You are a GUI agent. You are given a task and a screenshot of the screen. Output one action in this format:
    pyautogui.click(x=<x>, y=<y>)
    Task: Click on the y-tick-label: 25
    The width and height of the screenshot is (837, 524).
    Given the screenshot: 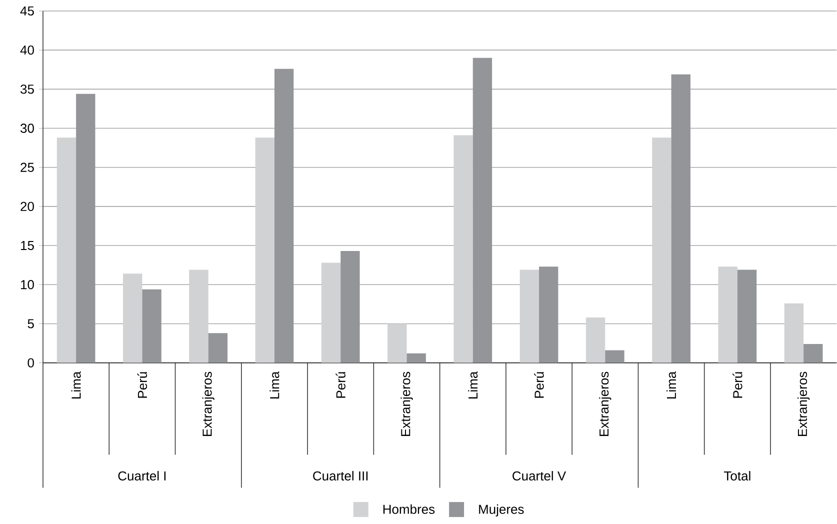 What is the action you would take?
    pyautogui.click(x=27, y=167)
    